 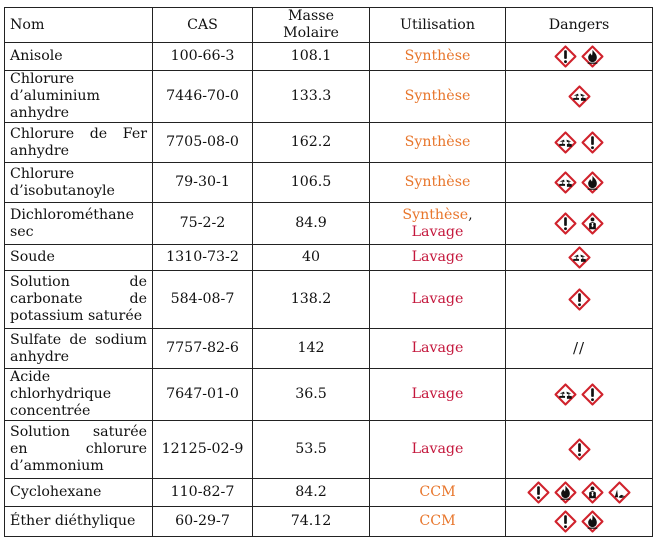 I want to click on cell-dangers: //, so click(x=579, y=348).